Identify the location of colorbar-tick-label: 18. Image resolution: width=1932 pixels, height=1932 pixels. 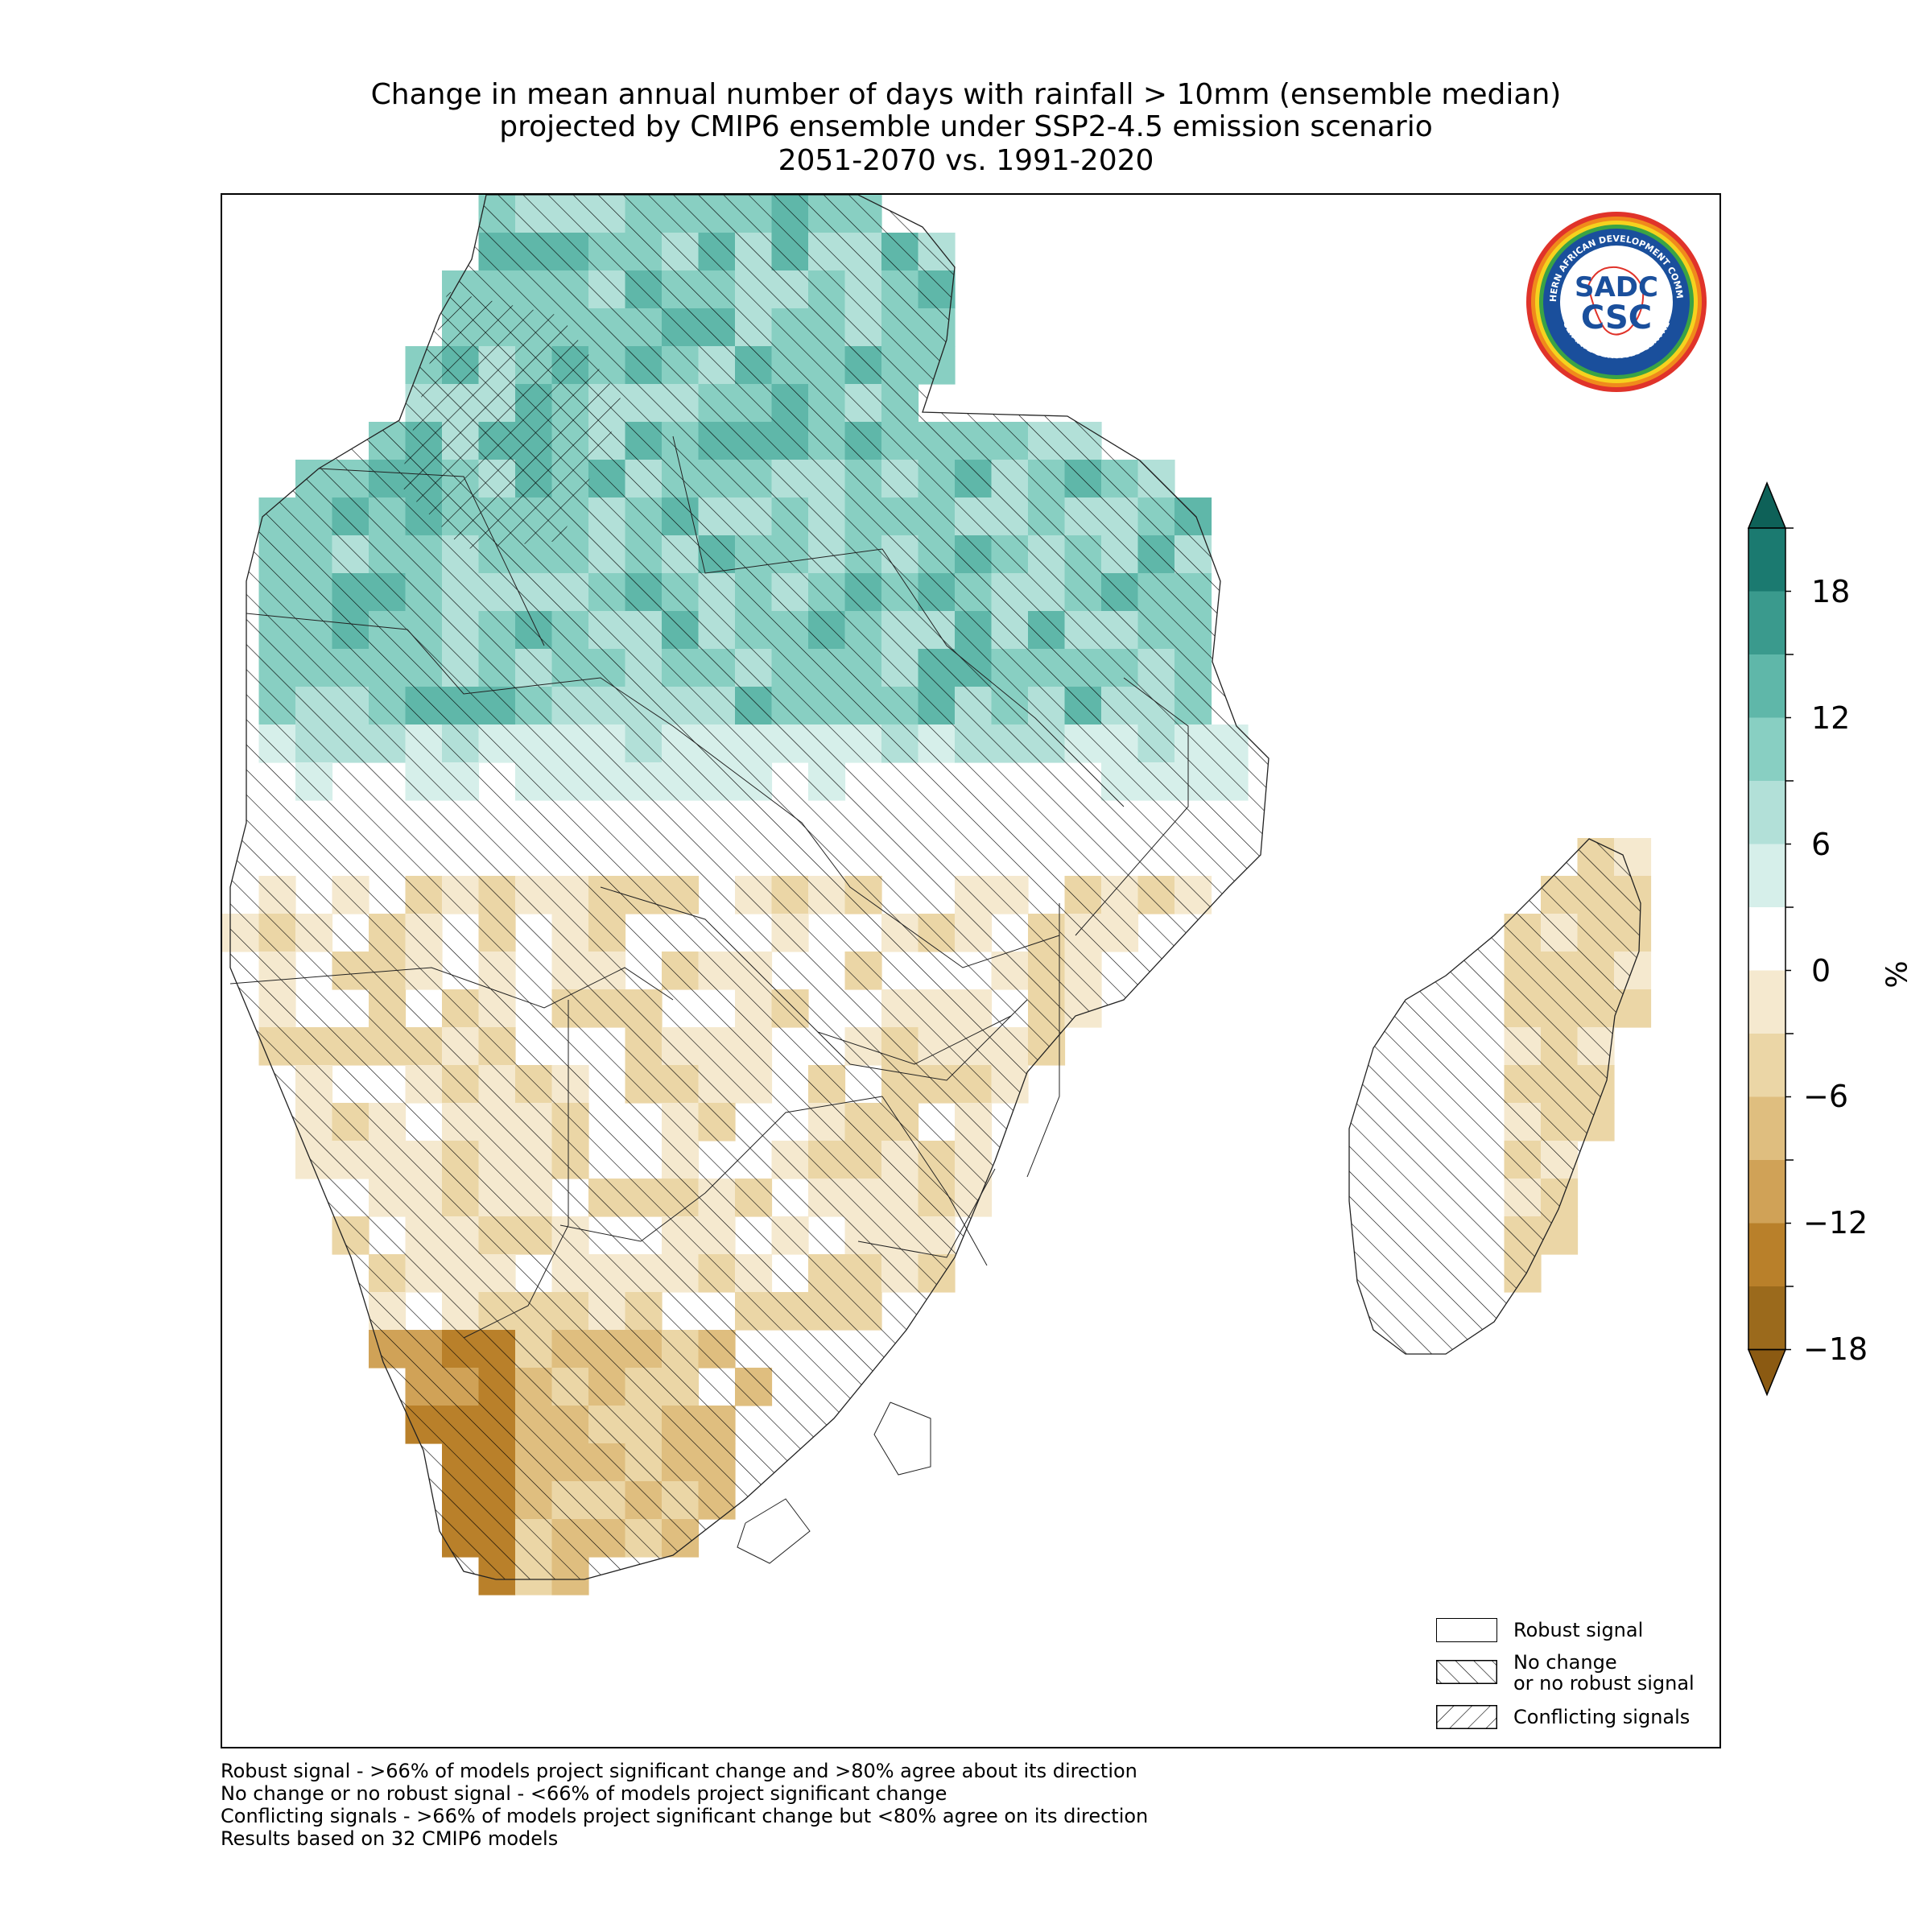
(1831, 591).